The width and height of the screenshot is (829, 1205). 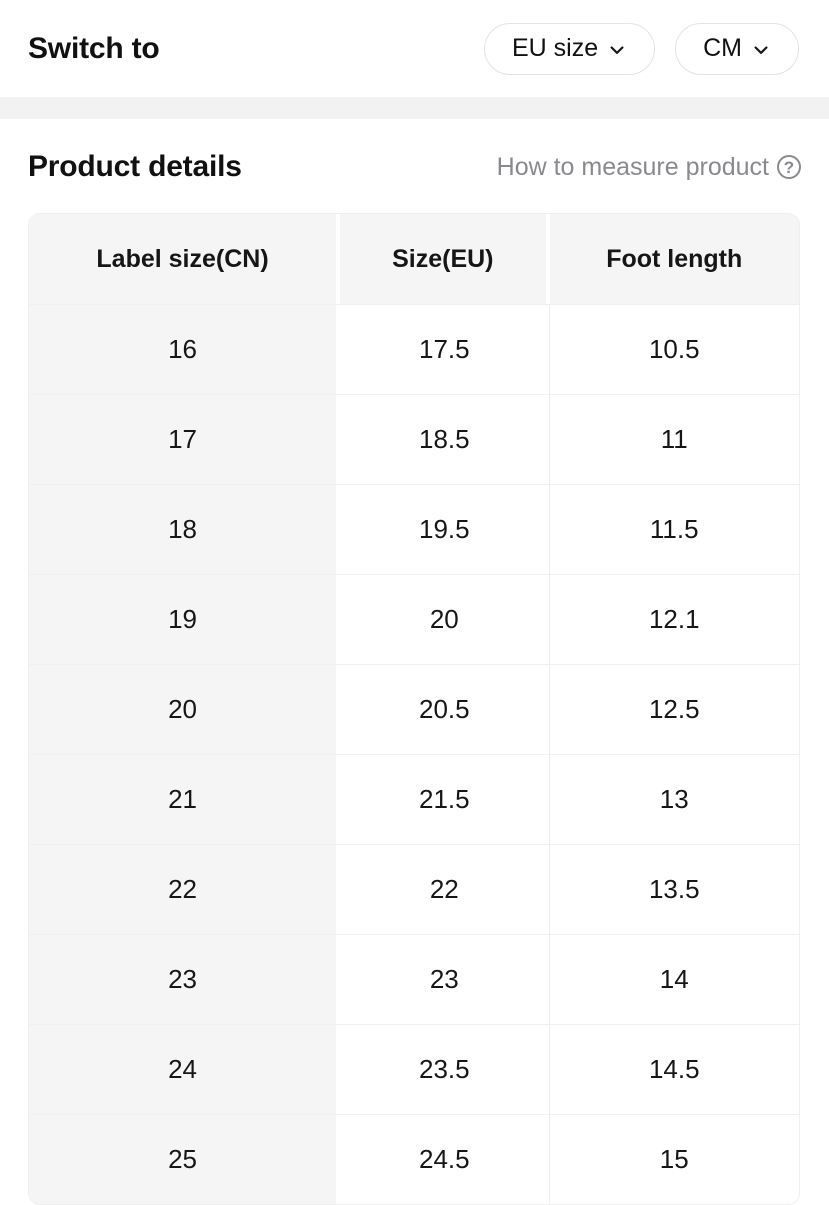 I want to click on table-cell: 12.1, so click(x=674, y=619).